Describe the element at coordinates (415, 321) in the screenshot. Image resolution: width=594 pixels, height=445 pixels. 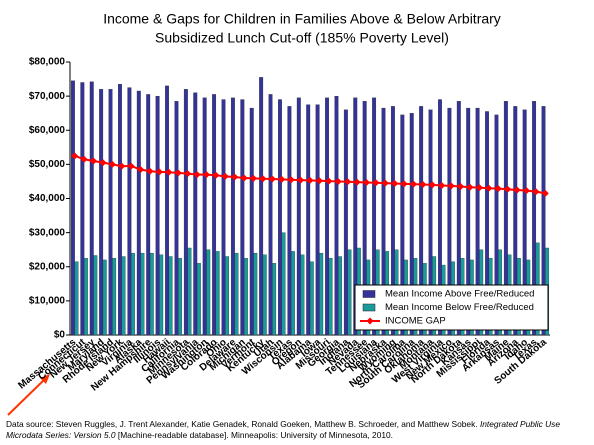
I see `legend-label: INCOME GAP` at that location.